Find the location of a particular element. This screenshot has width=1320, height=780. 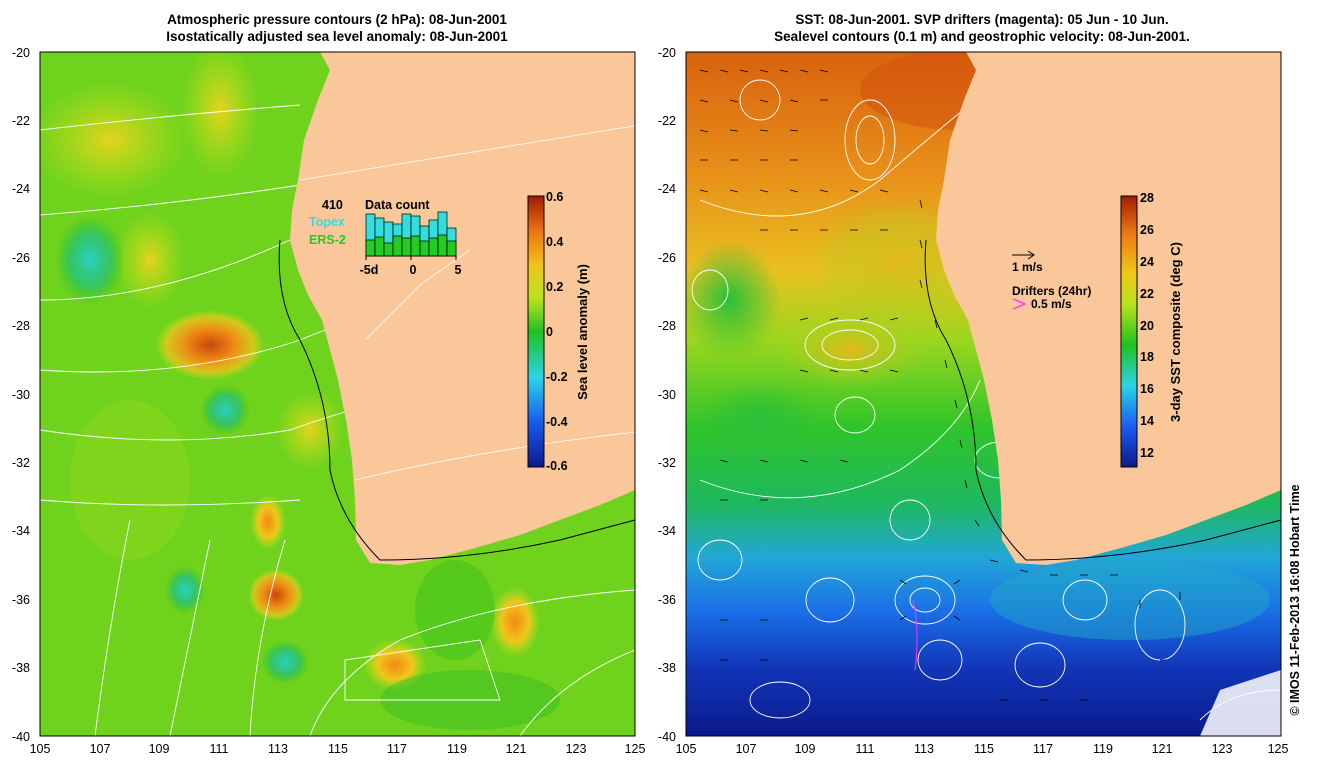

drifter-arrow-icon is located at coordinates (1019, 304).